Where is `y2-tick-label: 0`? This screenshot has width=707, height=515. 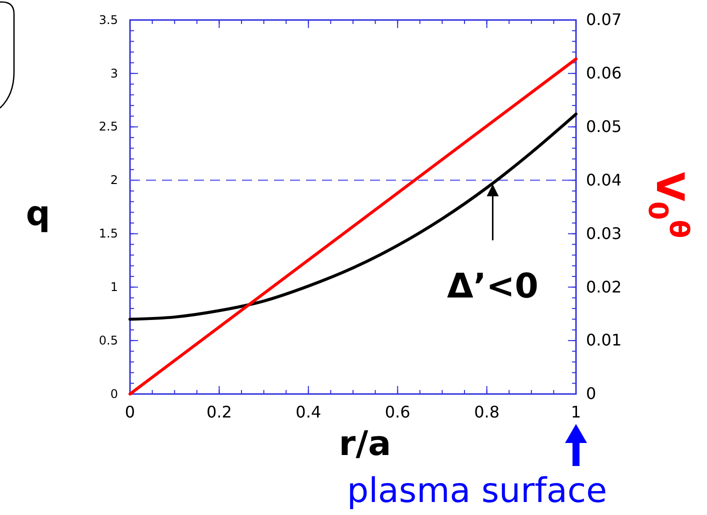
y2-tick-label: 0 is located at coordinates (591, 394).